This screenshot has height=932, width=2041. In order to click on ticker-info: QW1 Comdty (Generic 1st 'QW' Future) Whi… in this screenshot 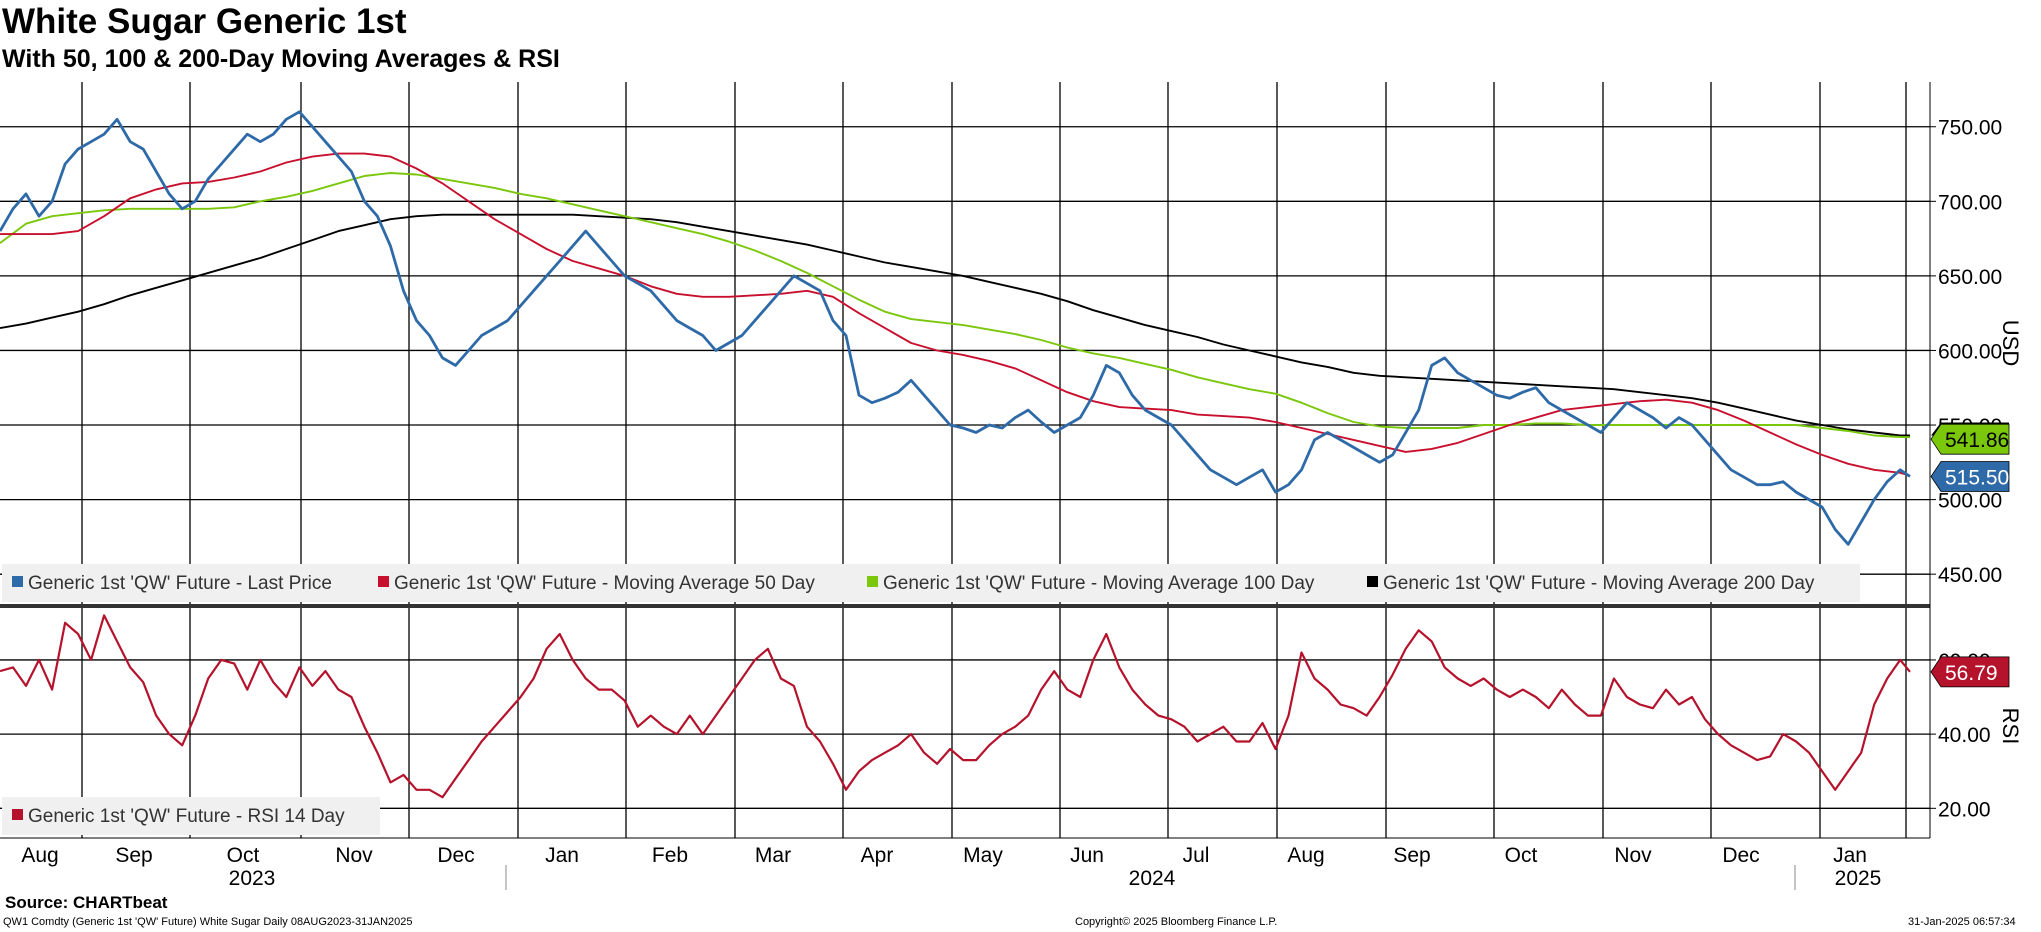, I will do `click(208, 922)`.